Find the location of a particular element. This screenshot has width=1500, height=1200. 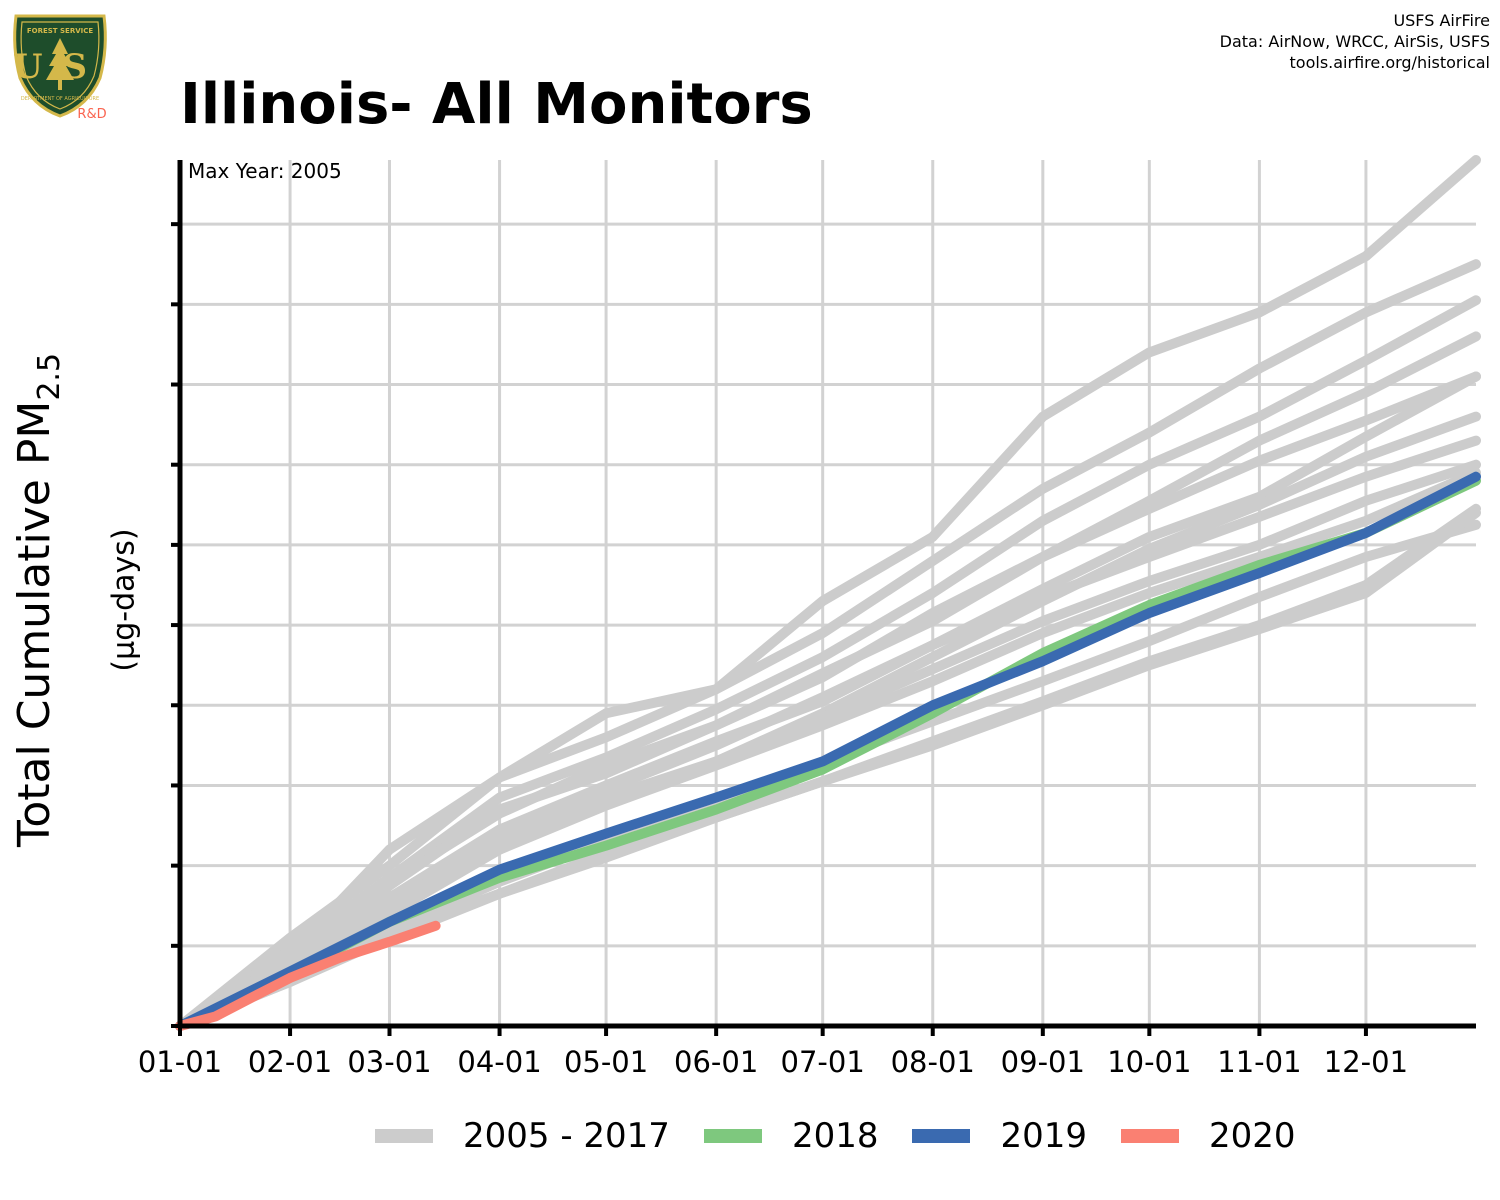

logo-letters: US is located at coordinates (60, 67).